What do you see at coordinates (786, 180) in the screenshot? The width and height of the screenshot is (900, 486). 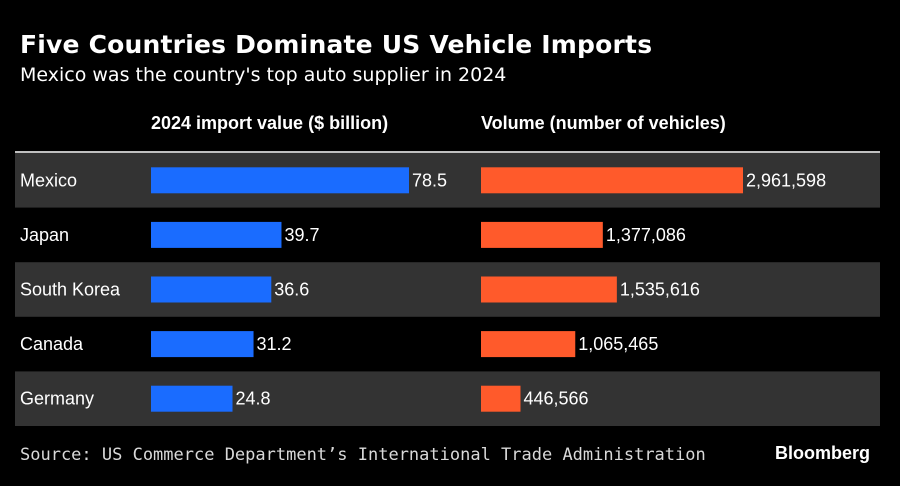 I see `volume-data-label: 2,961,598` at bounding box center [786, 180].